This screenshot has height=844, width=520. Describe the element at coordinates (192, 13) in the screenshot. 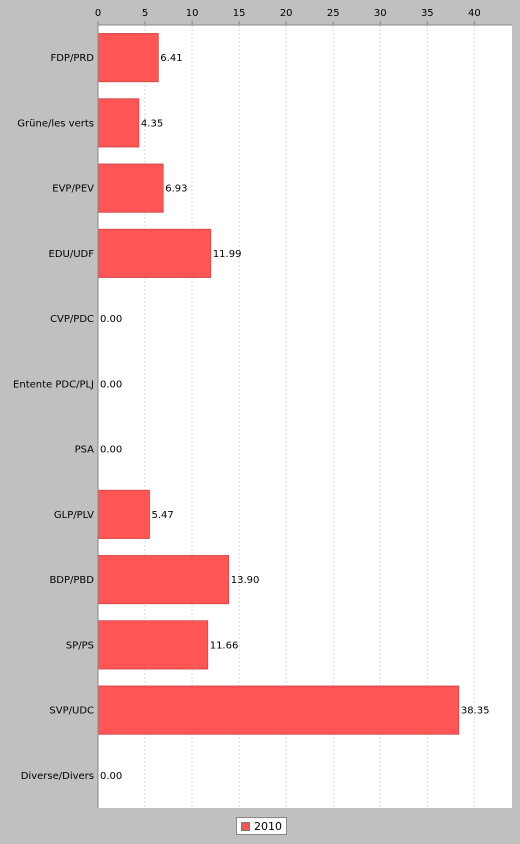

I see `x-tick-label: 10` at that location.